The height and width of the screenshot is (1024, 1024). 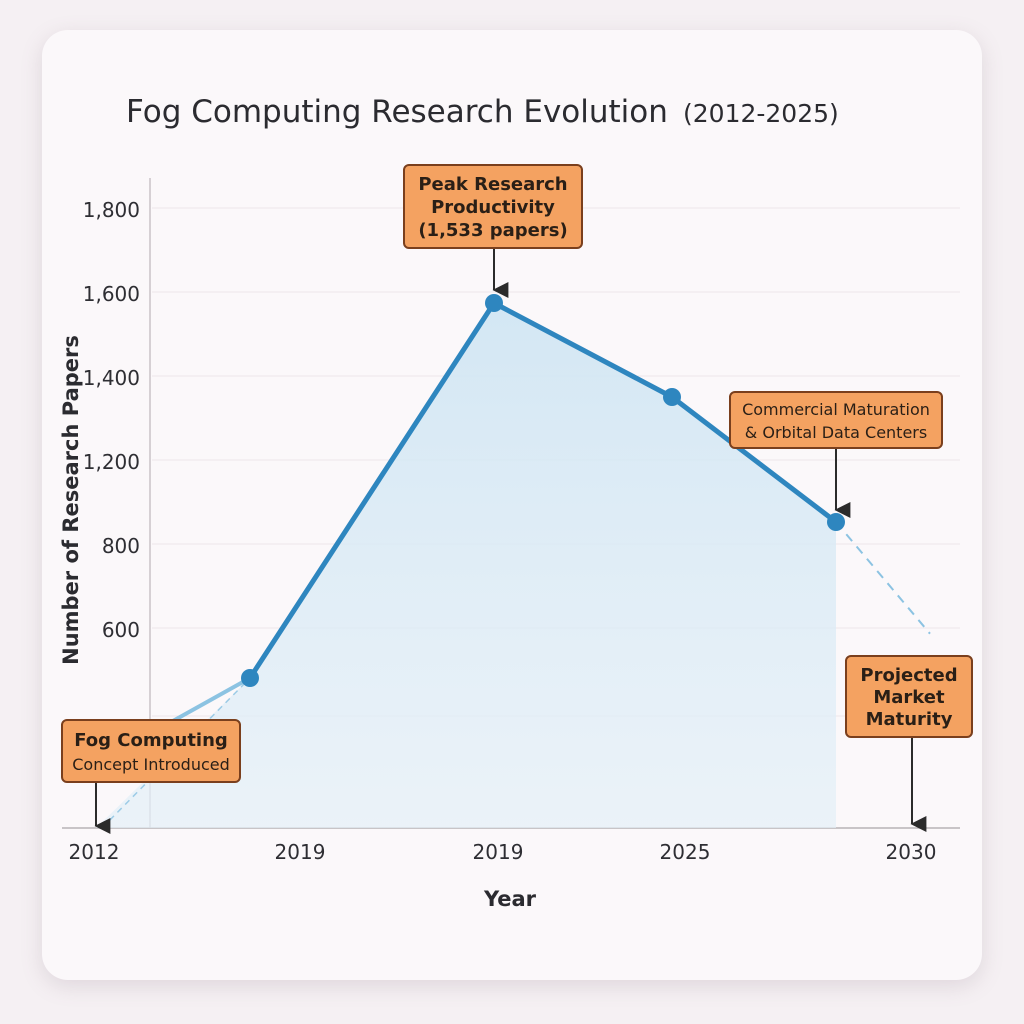 What do you see at coordinates (672, 397) in the screenshot?
I see `data-point-2022` at bounding box center [672, 397].